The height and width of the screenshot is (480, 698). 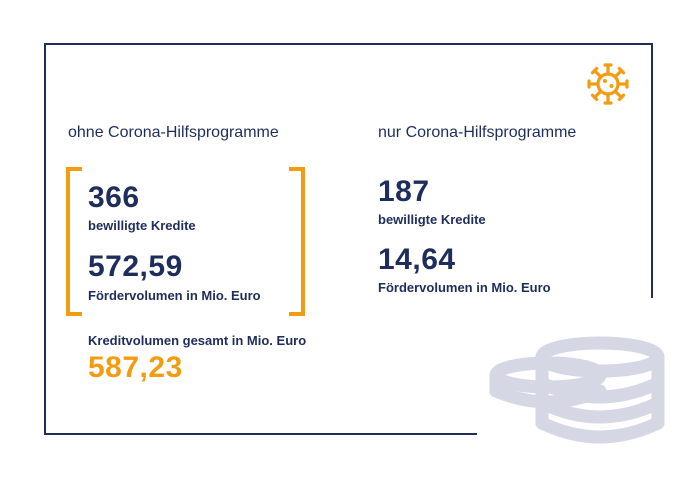 What do you see at coordinates (74, 241) in the screenshot?
I see `left-bracket` at bounding box center [74, 241].